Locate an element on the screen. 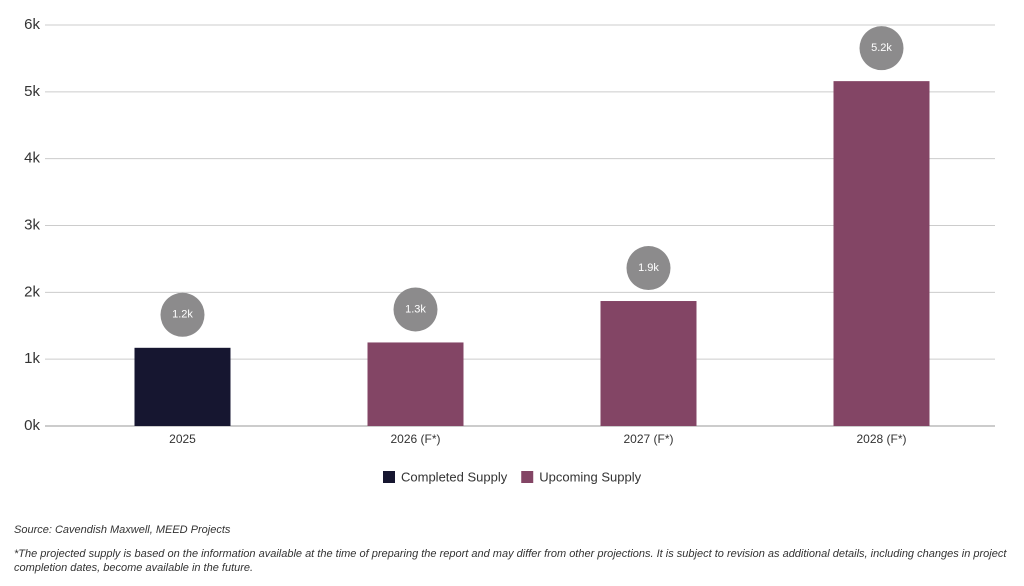 This screenshot has width=1024, height=586. y-tick-label: 2k is located at coordinates (32, 291).